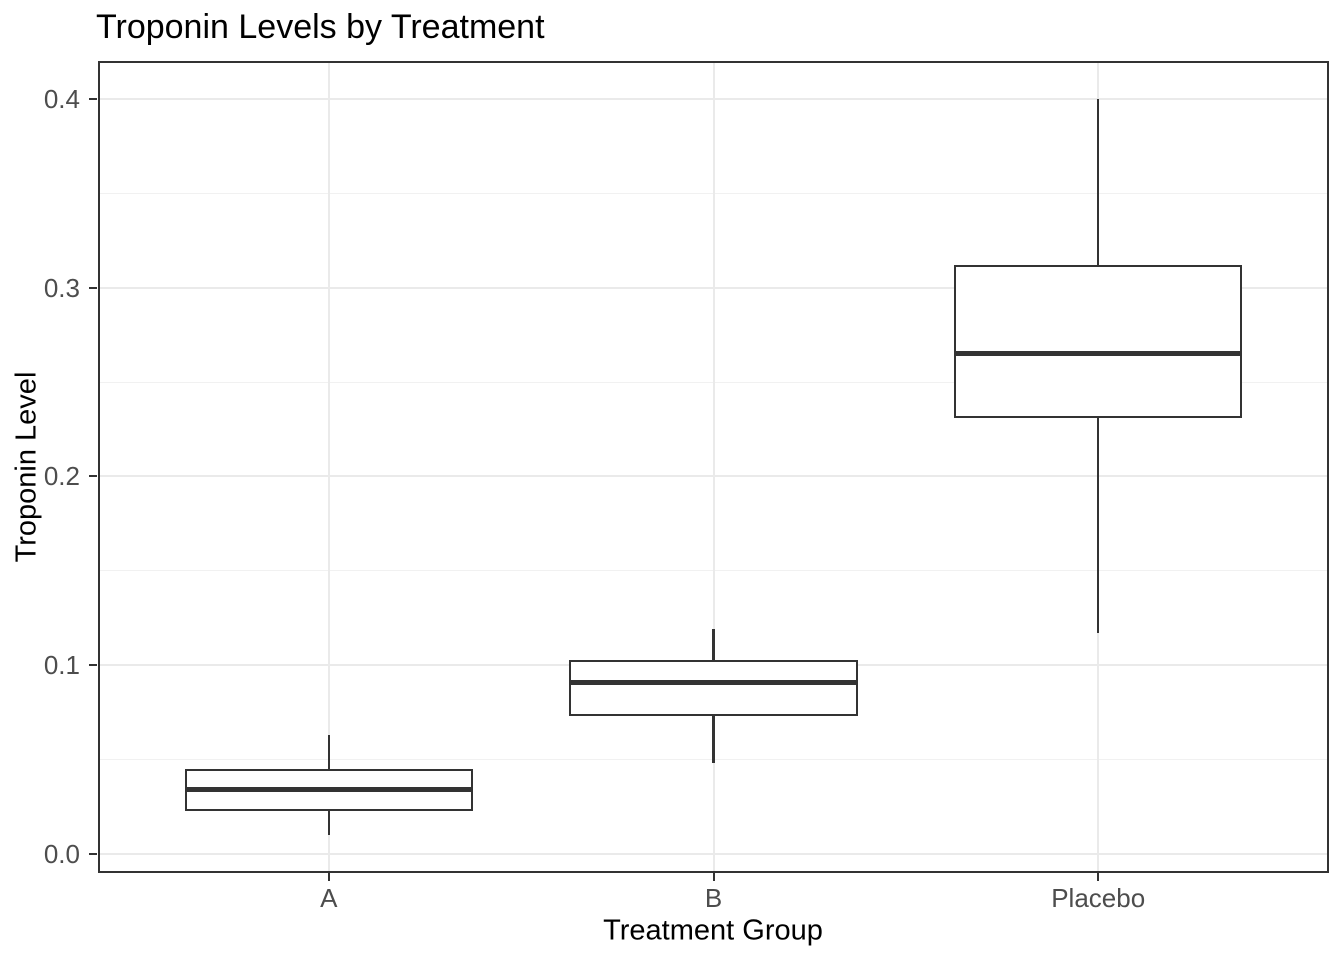  What do you see at coordinates (329, 823) in the screenshot?
I see `whisker-lower-A` at bounding box center [329, 823].